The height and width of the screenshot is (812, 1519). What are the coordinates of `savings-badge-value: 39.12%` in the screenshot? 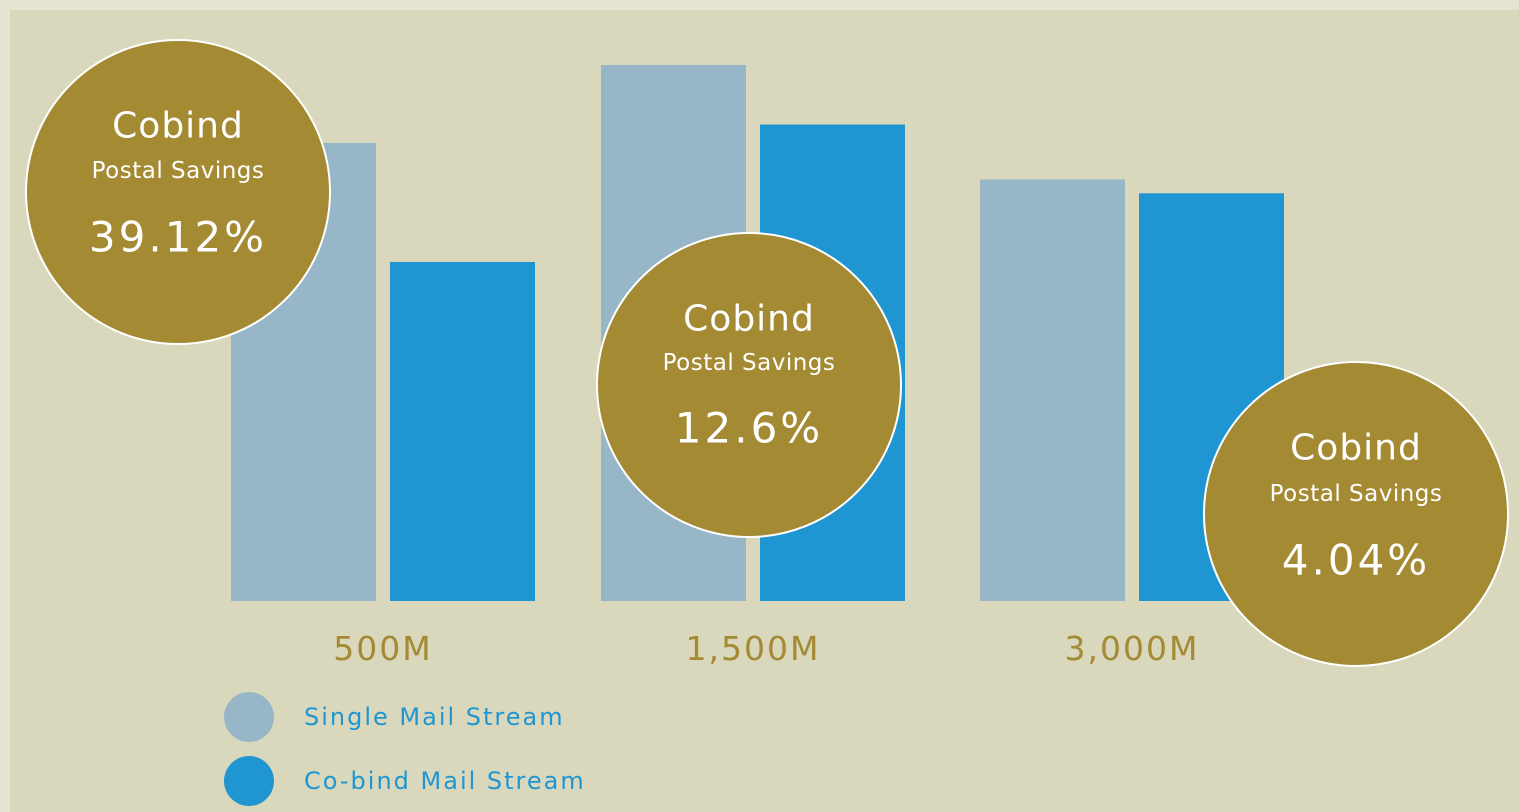 It's located at (178, 237).